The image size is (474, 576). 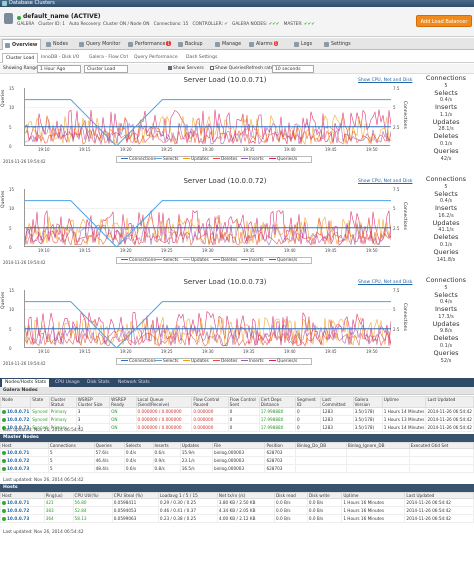 What do you see at coordinates (308, 402) in the screenshot?
I see `column-header: Segment ID` at bounding box center [308, 402].